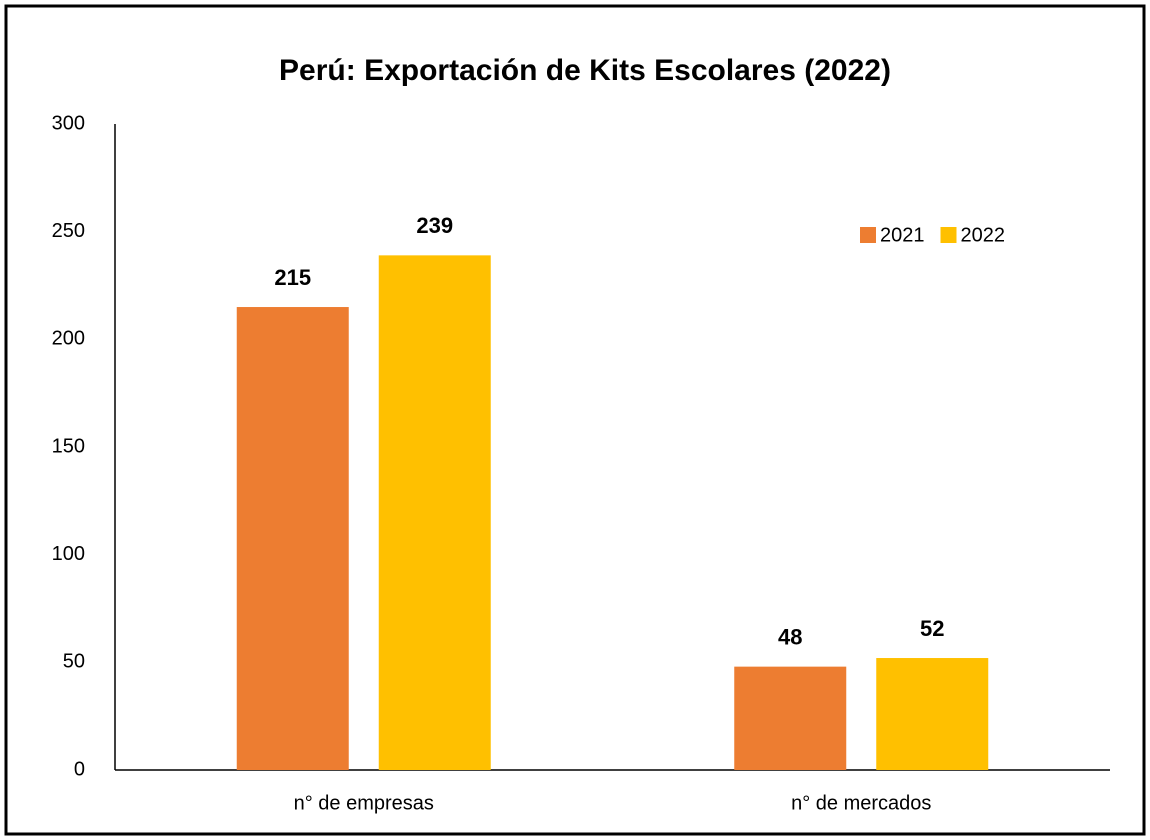 The image size is (1150, 840). What do you see at coordinates (932, 628) in the screenshot?
I see `data-label: 52` at bounding box center [932, 628].